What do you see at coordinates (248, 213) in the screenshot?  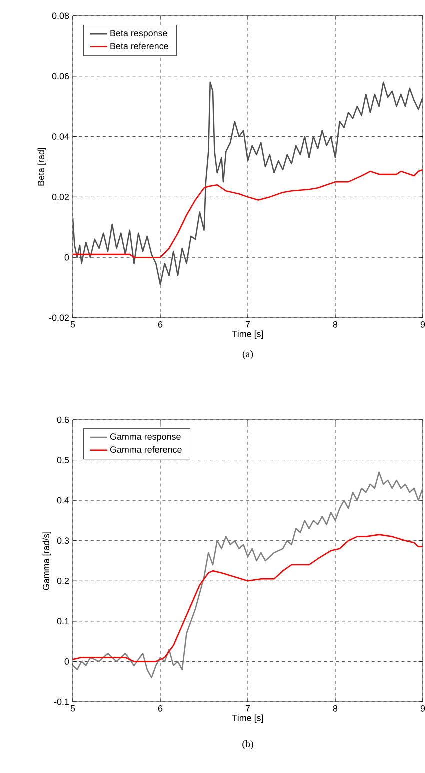 I see `line-series` at bounding box center [248, 213].